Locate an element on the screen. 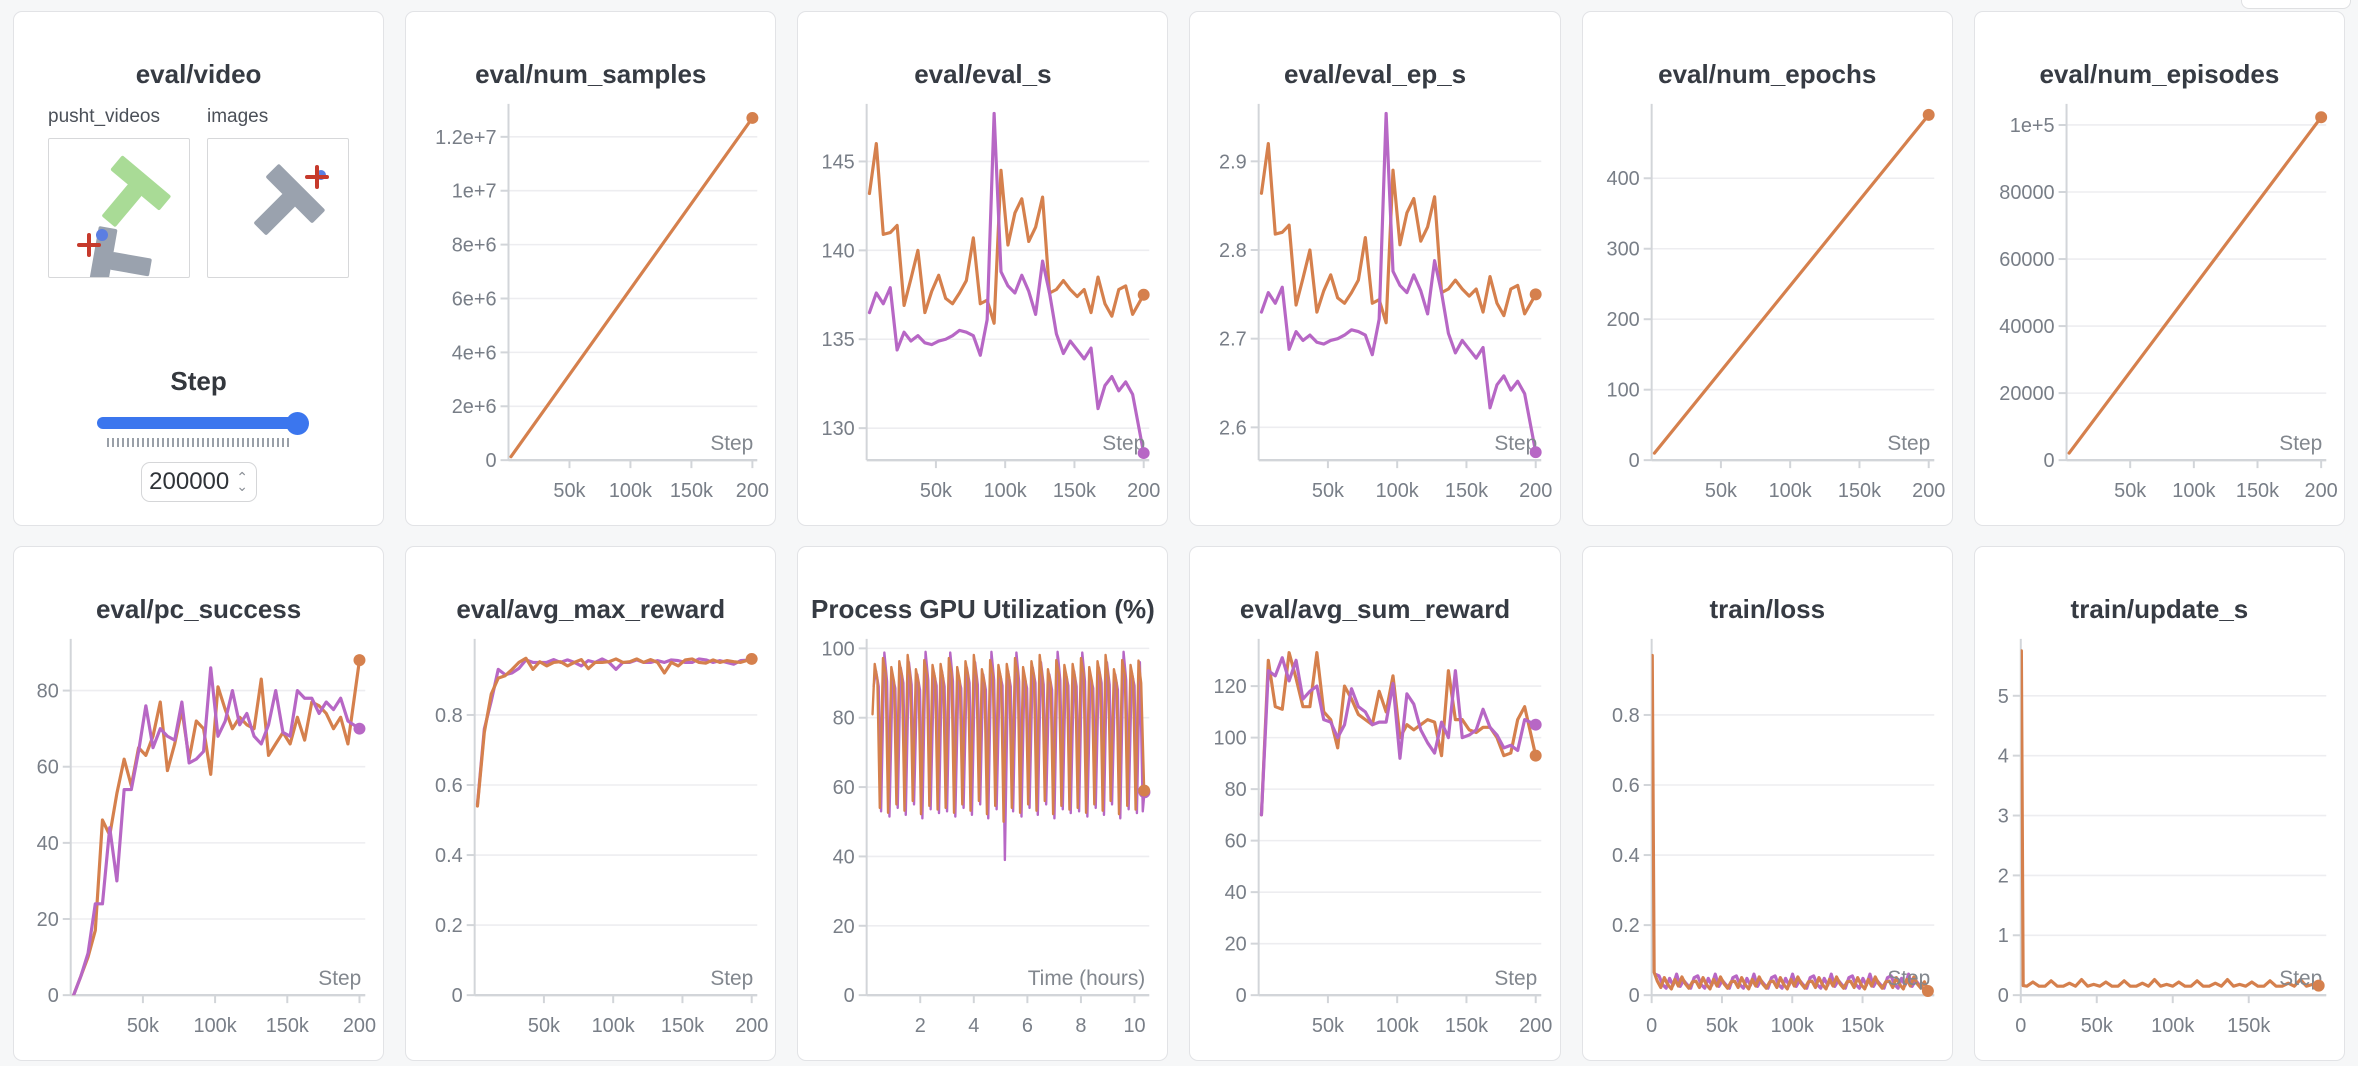  chart-canvas-eval-avg-sum-reward: 0 20 40 60 80 100 120 50k 100k 150k 200 Step is located at coordinates (1374, 842).